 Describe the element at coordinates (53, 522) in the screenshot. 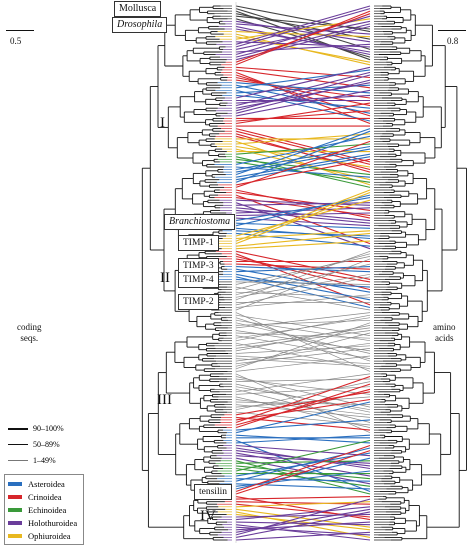

I see `legend-label: Holothuroidea` at that location.